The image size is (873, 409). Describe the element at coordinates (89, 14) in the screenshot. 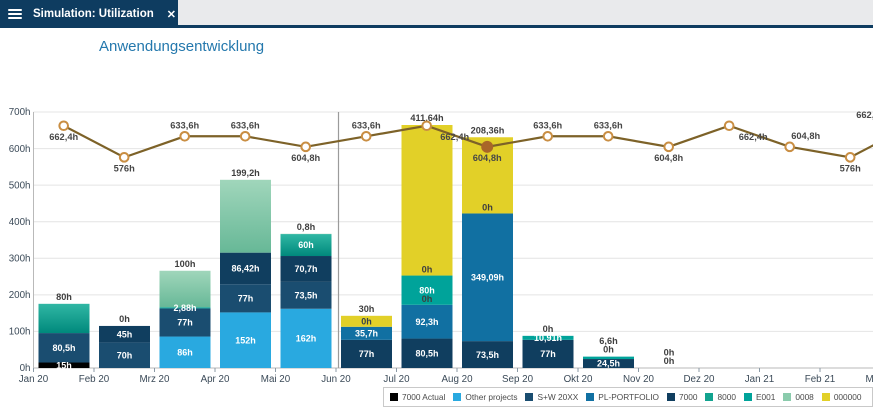

I see `tab-simulation-utilization: Simulation: Utilization ✕` at that location.